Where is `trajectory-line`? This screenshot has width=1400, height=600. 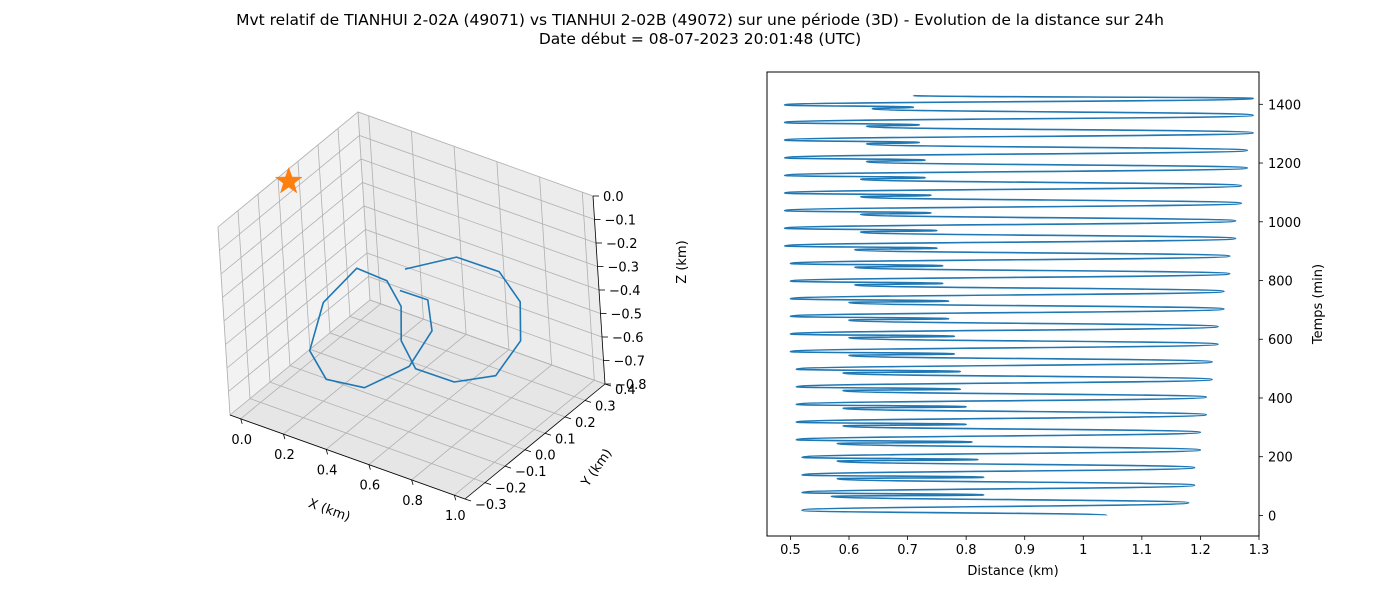 trajectory-line is located at coordinates (415, 322).